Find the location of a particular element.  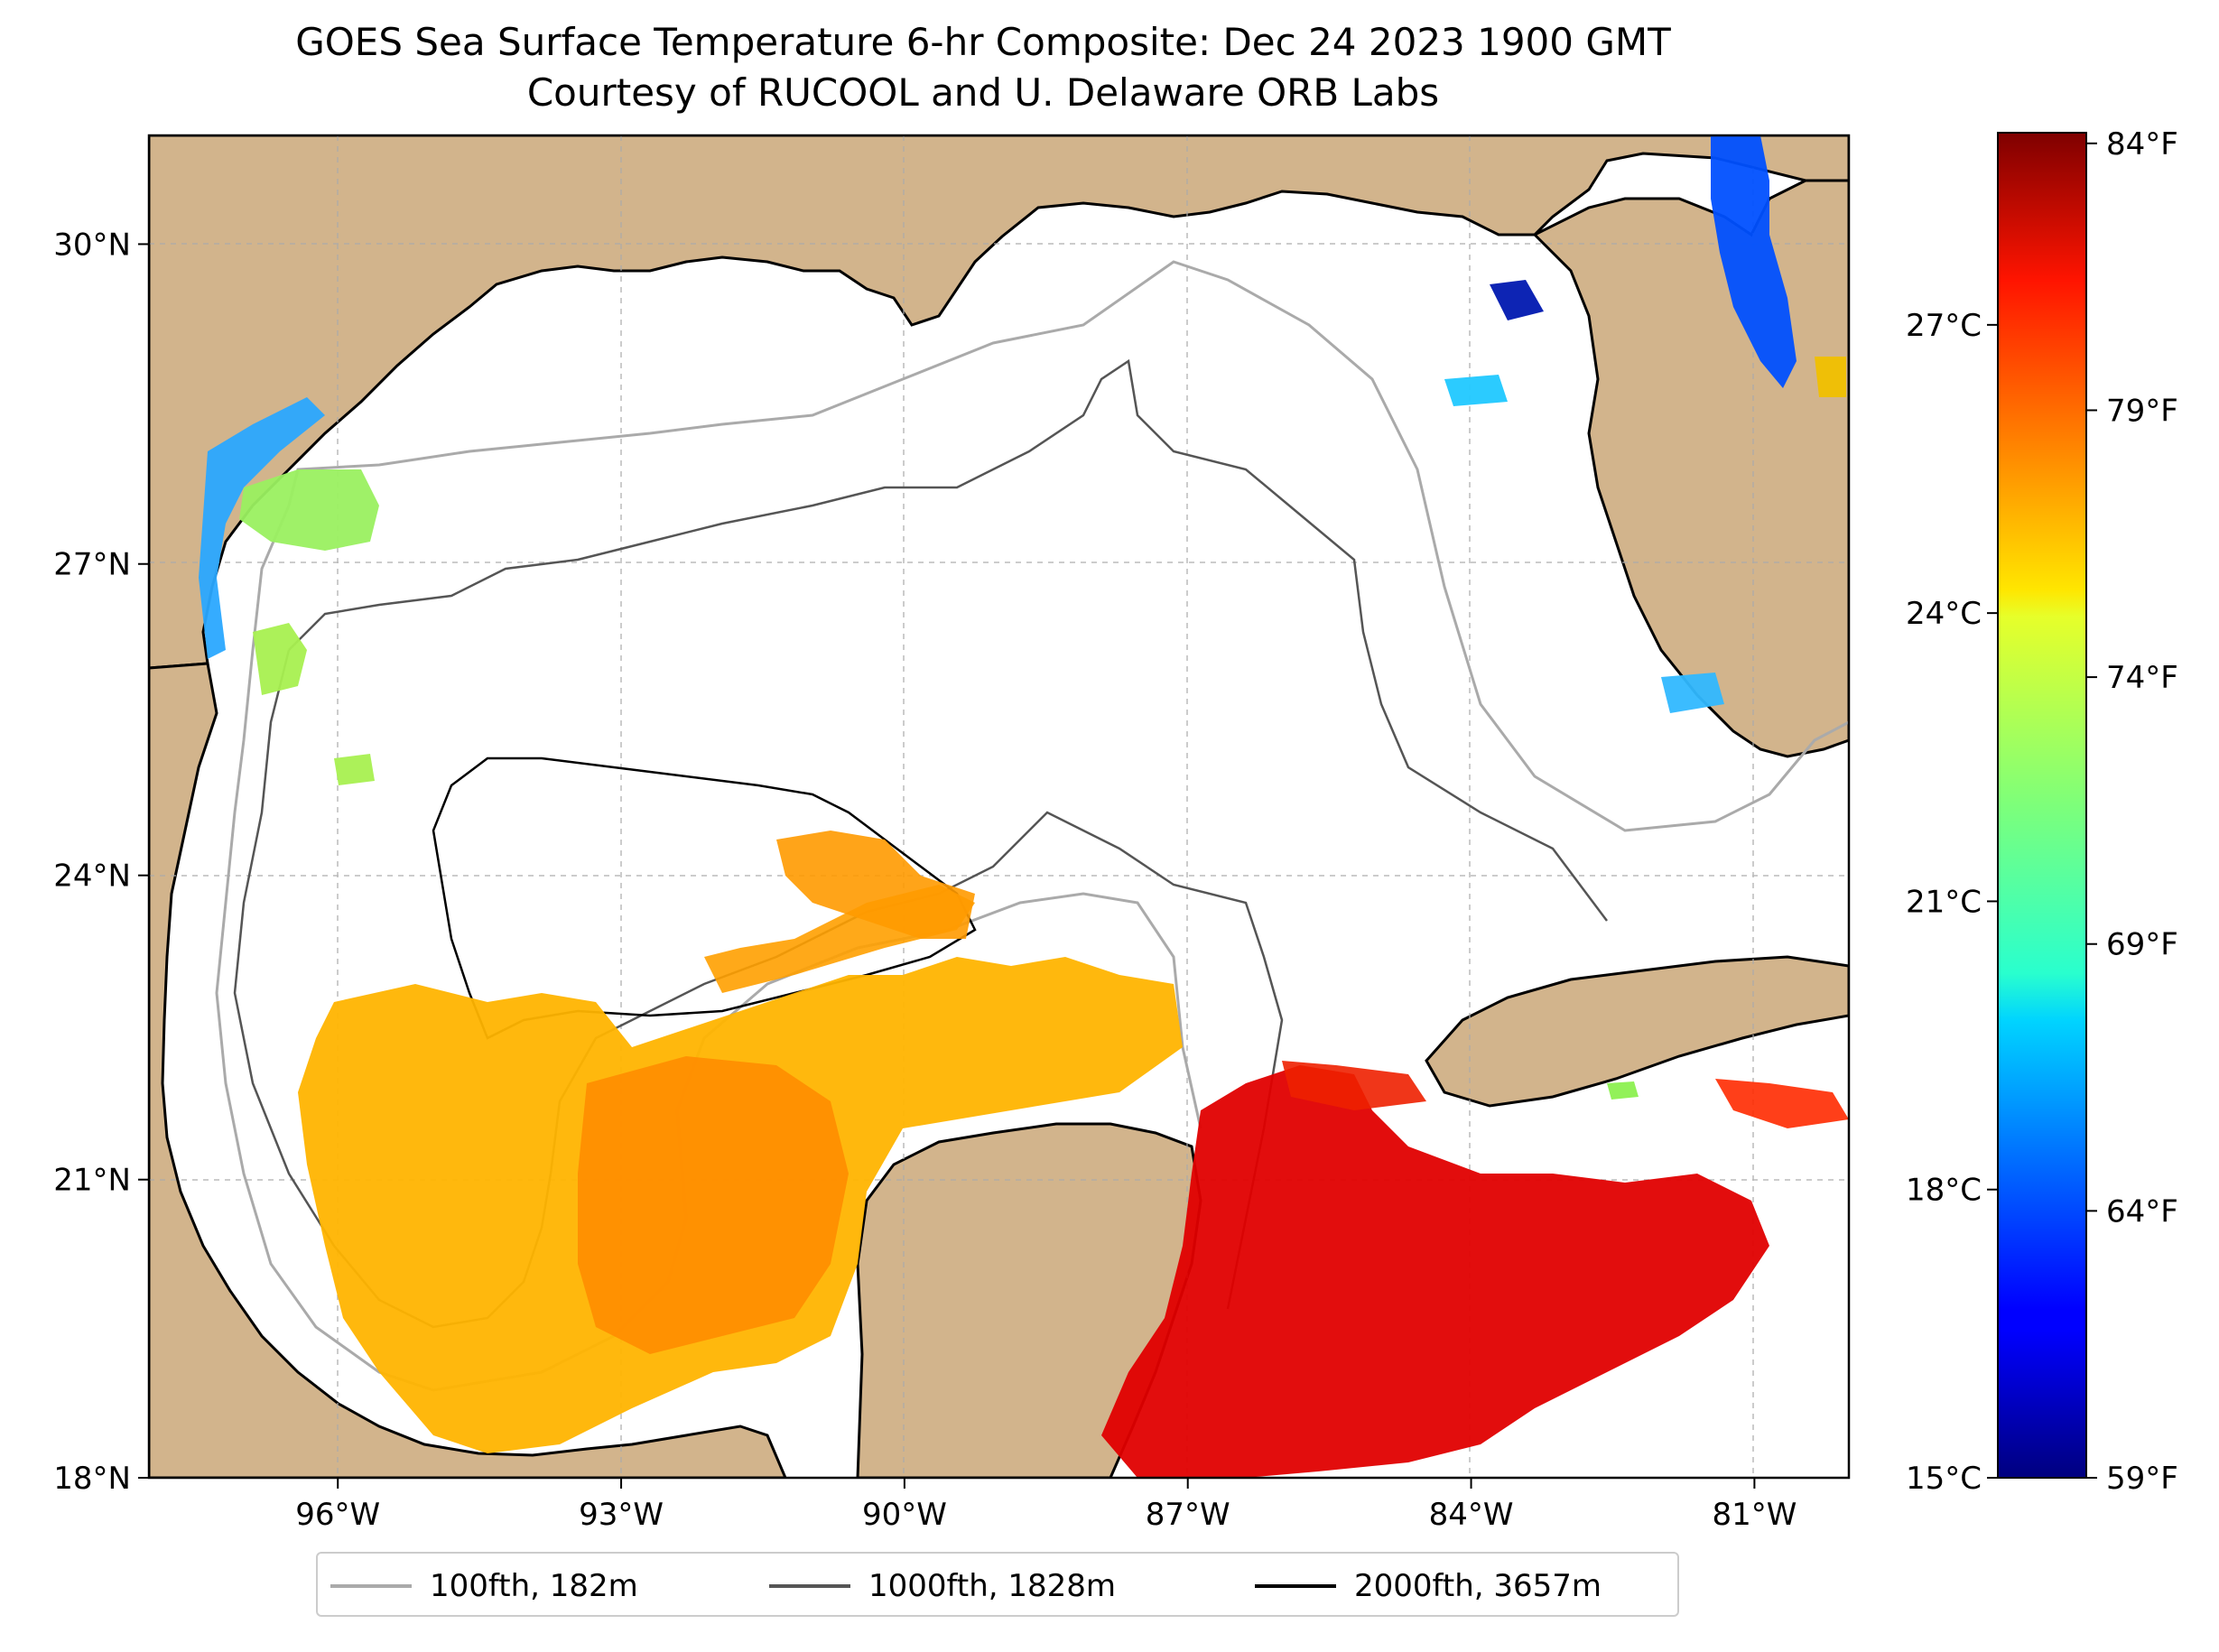

sst-patch-florida-panhandle is located at coordinates (1517, 300).